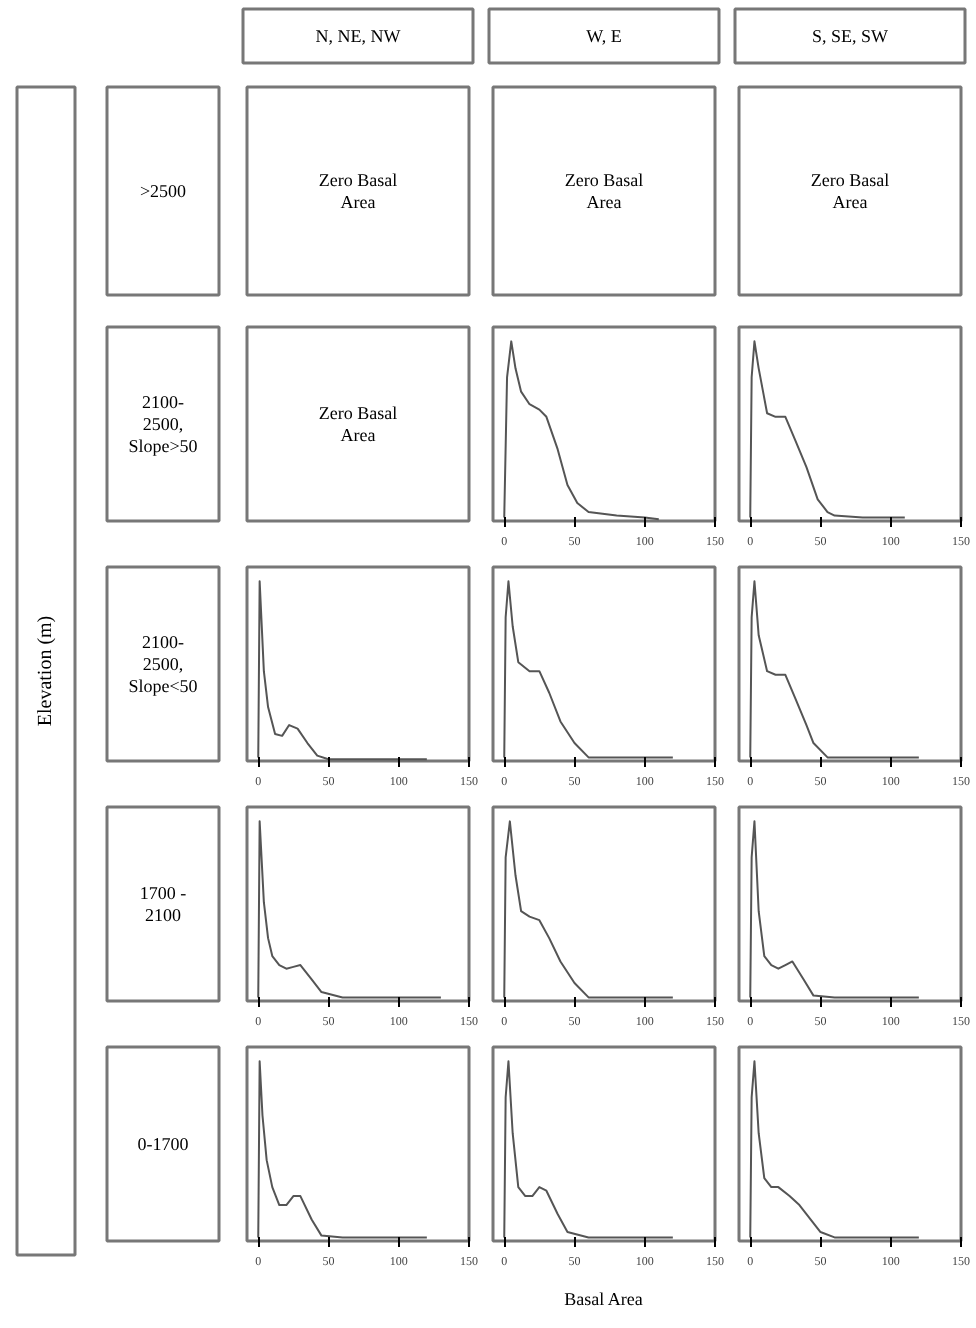  I want to click on text: 0-1700, so click(163, 1144).